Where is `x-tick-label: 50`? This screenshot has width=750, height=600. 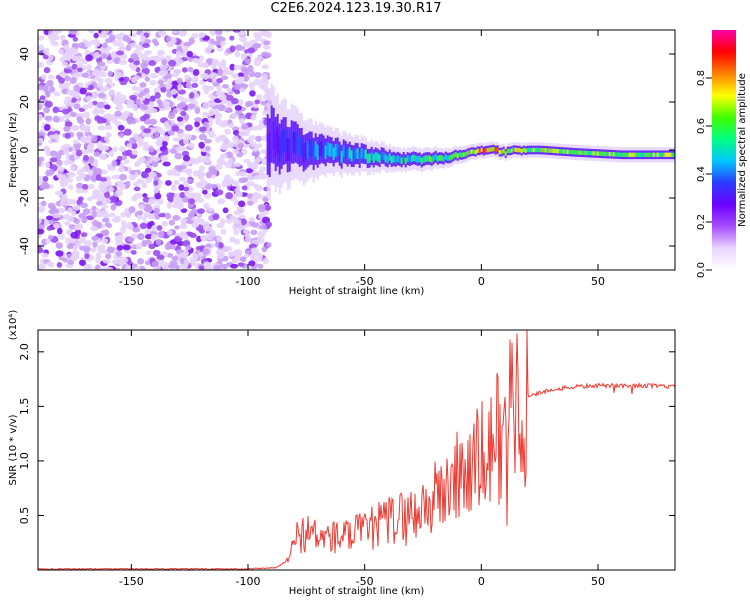 x-tick-label: 50 is located at coordinates (598, 281).